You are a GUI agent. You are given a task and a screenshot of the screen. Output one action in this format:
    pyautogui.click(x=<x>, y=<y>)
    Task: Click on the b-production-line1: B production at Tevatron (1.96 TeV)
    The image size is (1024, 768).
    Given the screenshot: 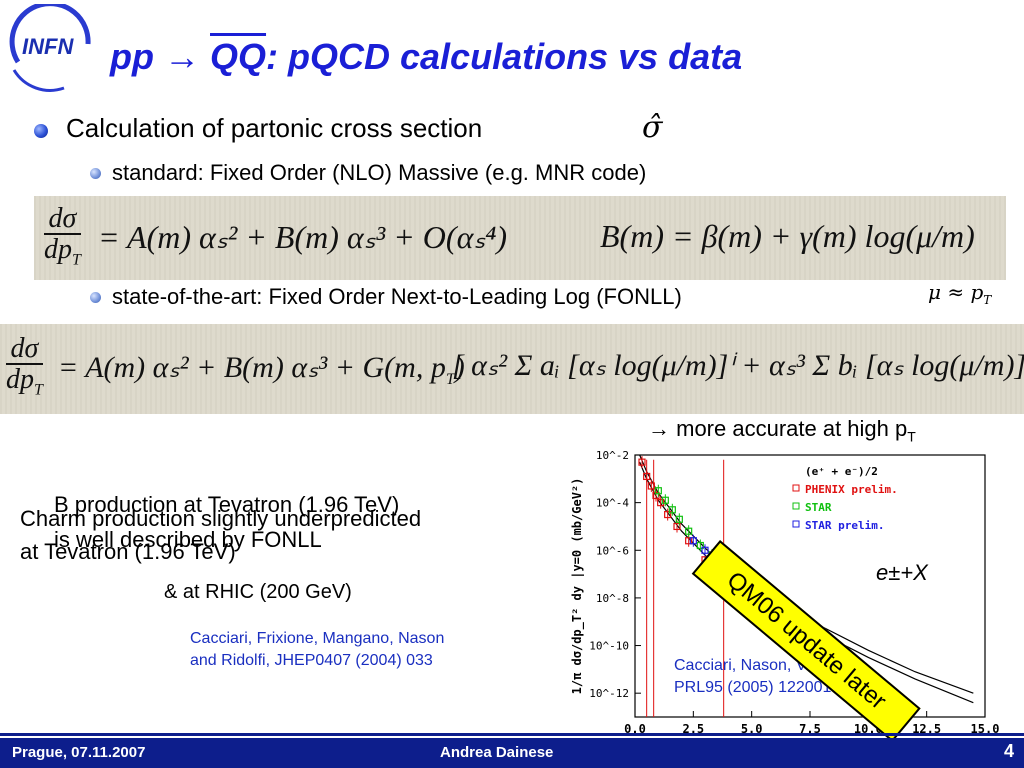 What is the action you would take?
    pyautogui.click(x=227, y=504)
    